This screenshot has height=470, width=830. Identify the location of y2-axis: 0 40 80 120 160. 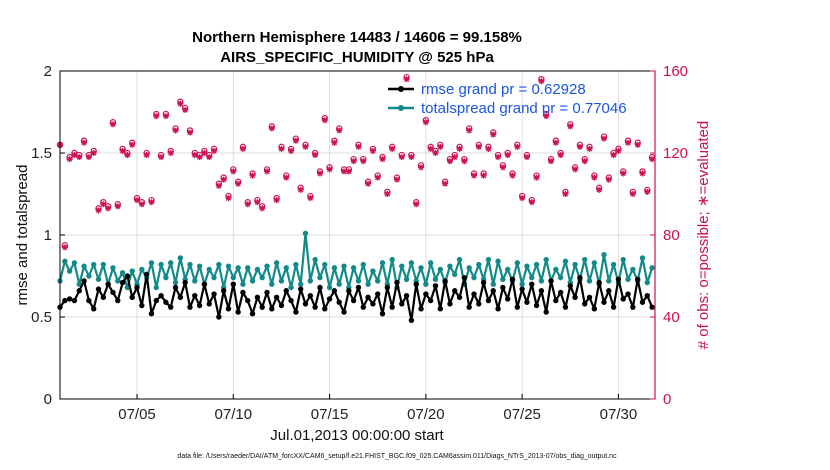
(669, 235).